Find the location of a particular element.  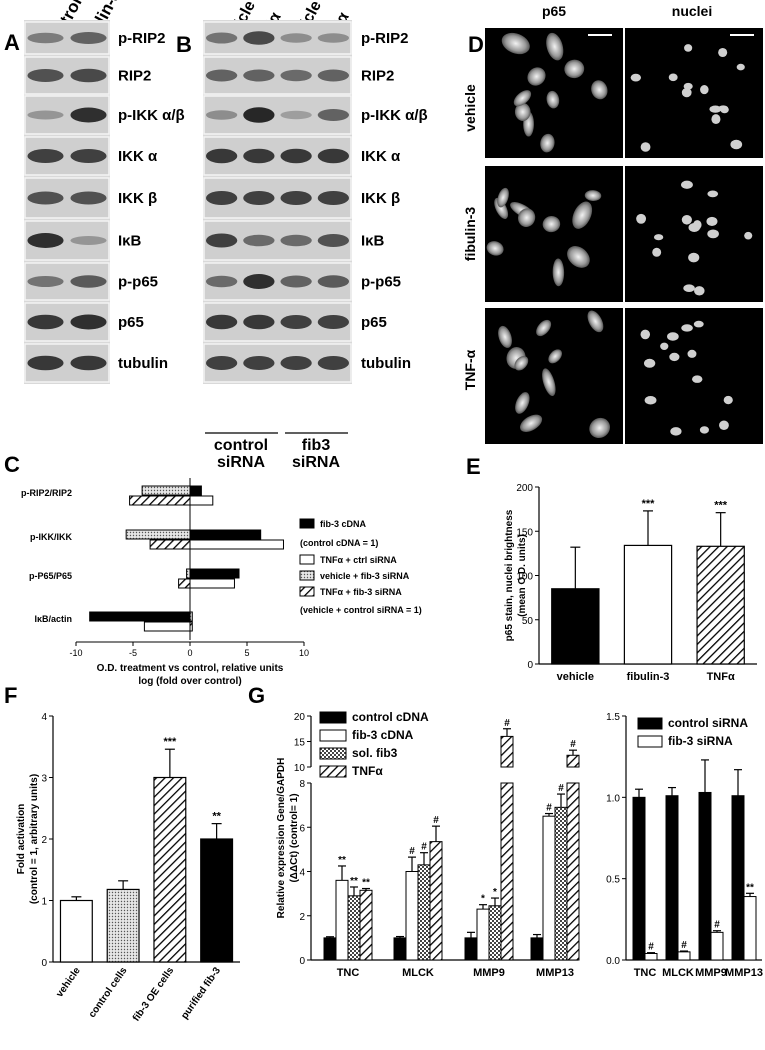

panel-b-row-label: IκB is located at coordinates (373, 241).